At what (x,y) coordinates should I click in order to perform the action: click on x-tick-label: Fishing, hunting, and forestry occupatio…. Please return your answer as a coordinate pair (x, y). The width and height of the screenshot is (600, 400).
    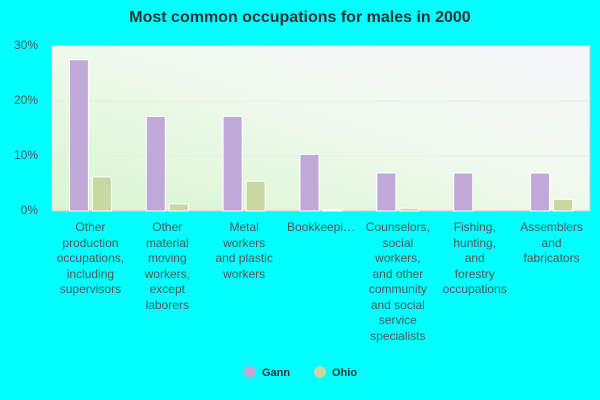
    Looking at the image, I should click on (474, 258).